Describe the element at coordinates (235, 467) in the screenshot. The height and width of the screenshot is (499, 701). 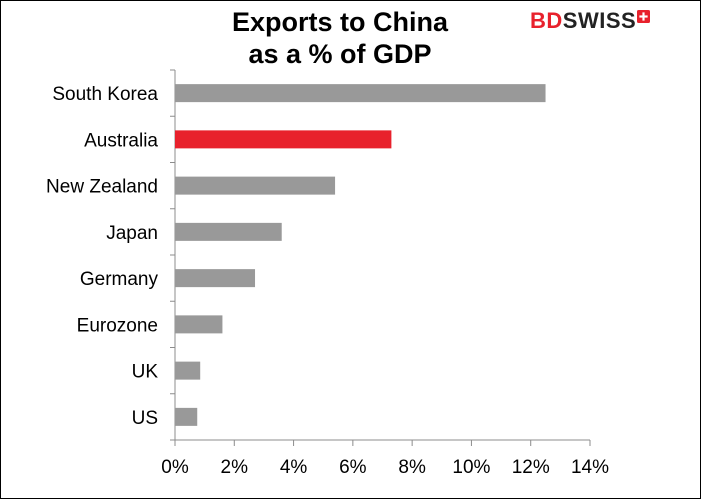
I see `x-tick-label-1: 2%` at that location.